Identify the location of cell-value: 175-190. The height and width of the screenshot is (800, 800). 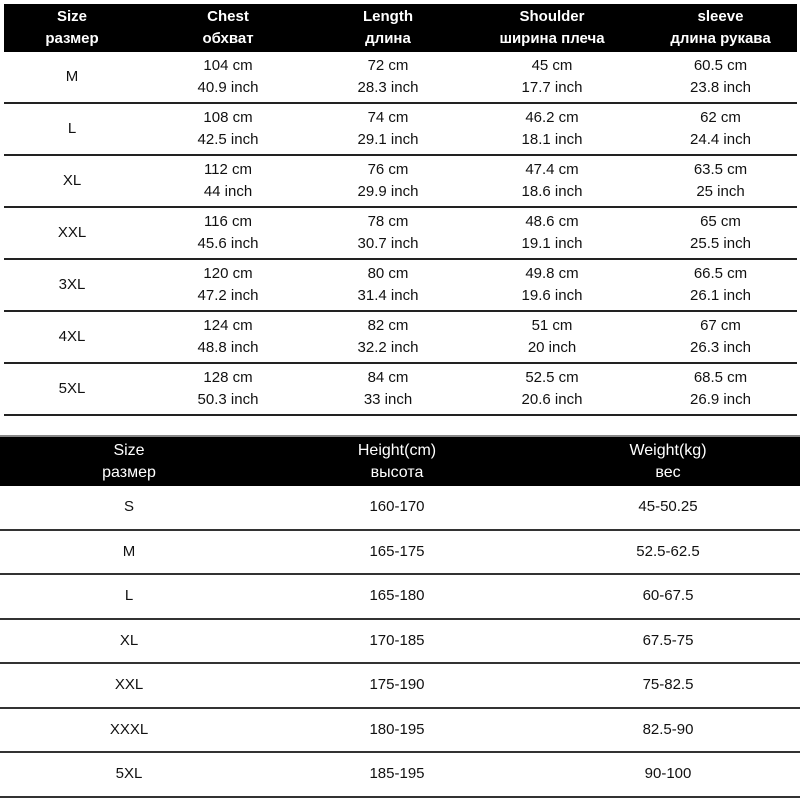
(397, 685).